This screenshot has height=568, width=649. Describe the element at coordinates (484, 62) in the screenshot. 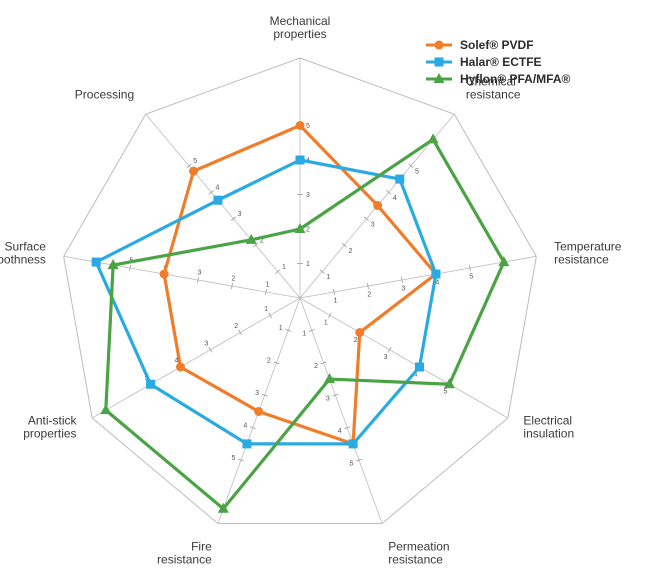

I see `legend-item: Halar® ECTFE` at that location.